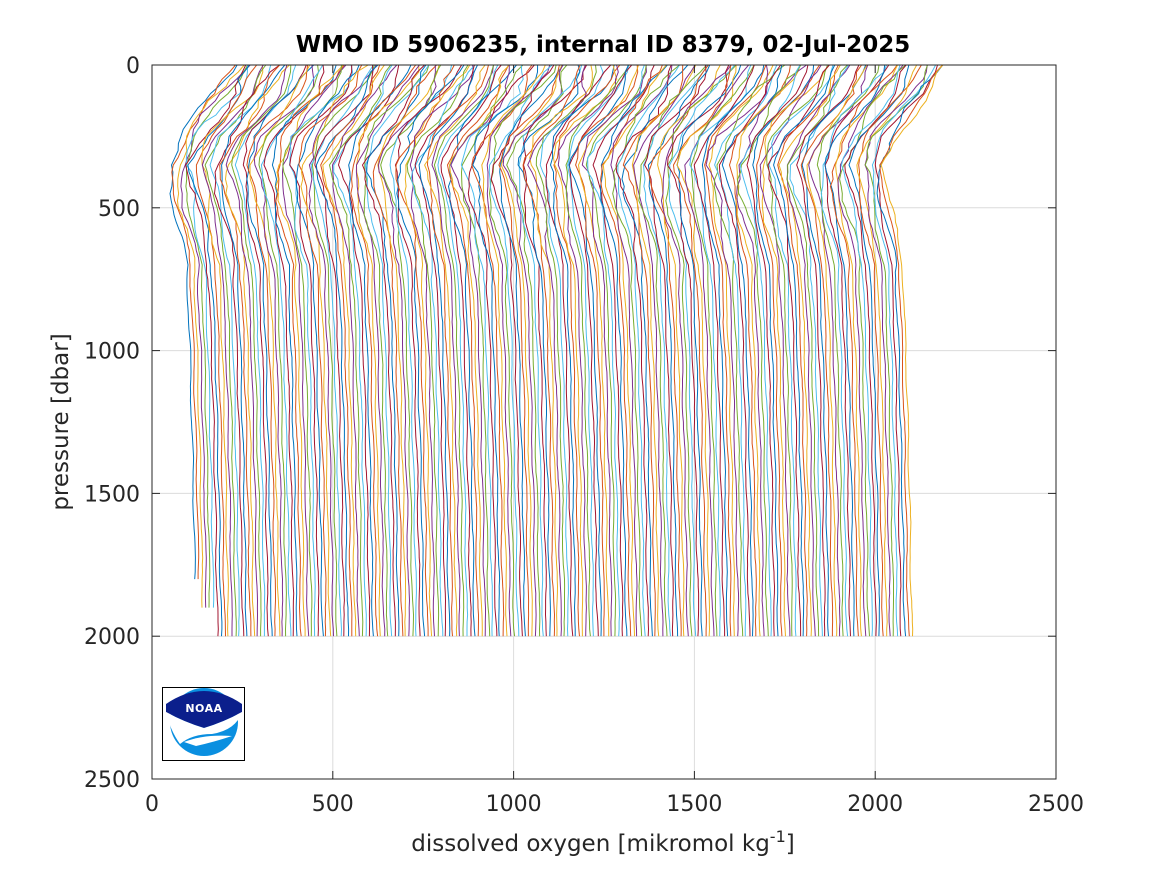 The image size is (1167, 875). What do you see at coordinates (778, 836) in the screenshot?
I see `x-axis-label-superscript: -1` at bounding box center [778, 836].